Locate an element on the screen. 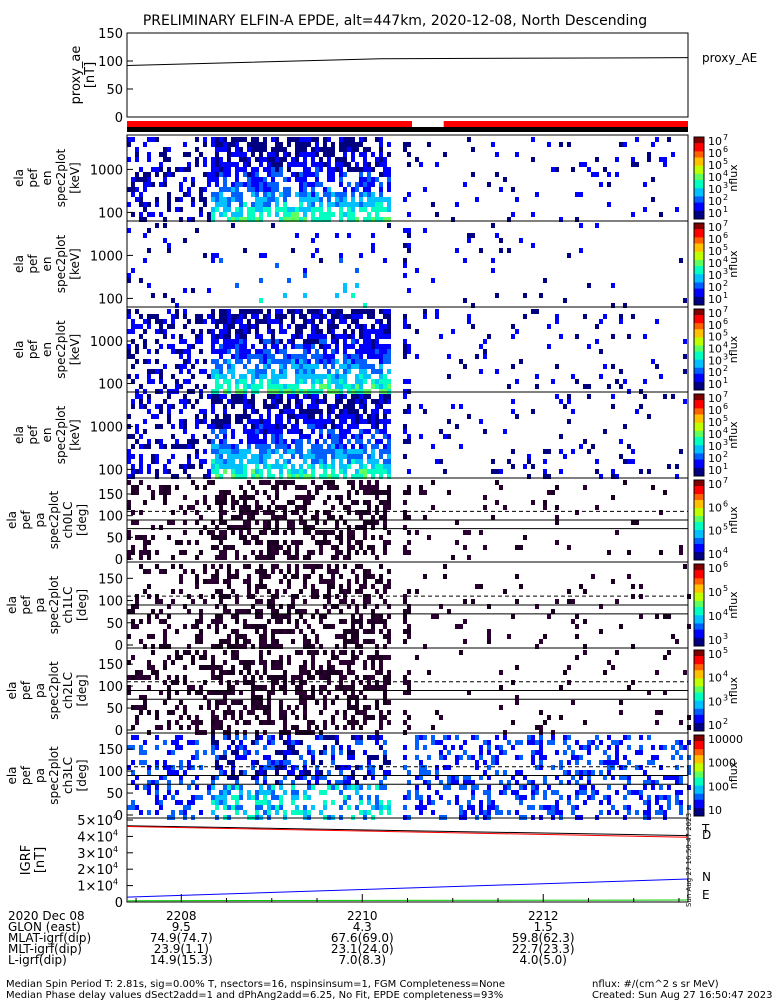  panel-tick-label: 50 is located at coordinates (114, 709).